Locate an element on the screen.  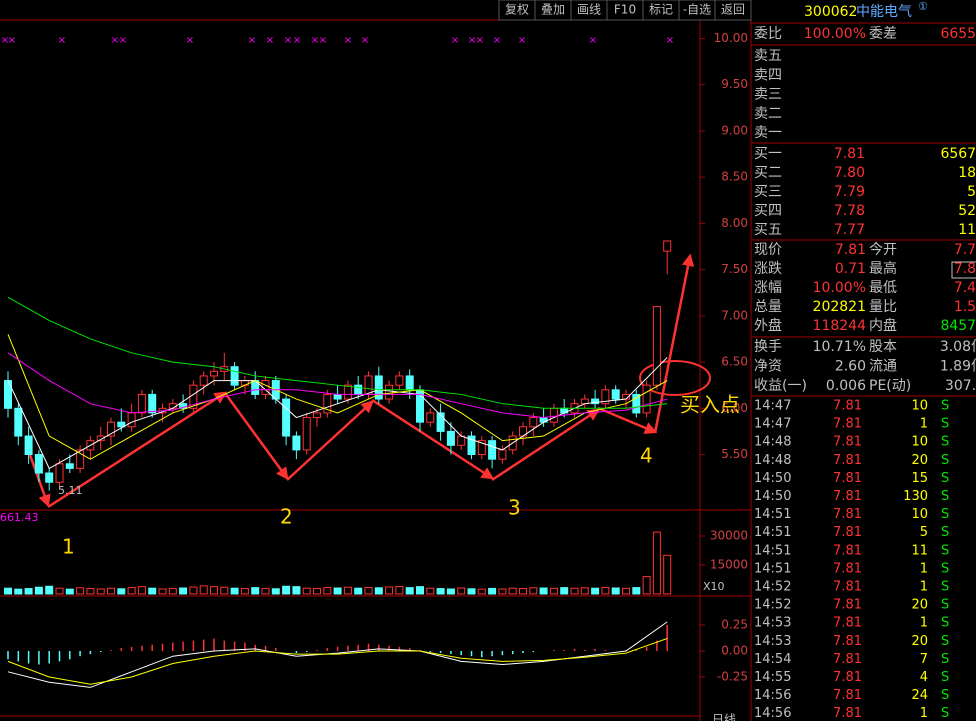
quote-cell: 66554 is located at coordinates (958, 34).